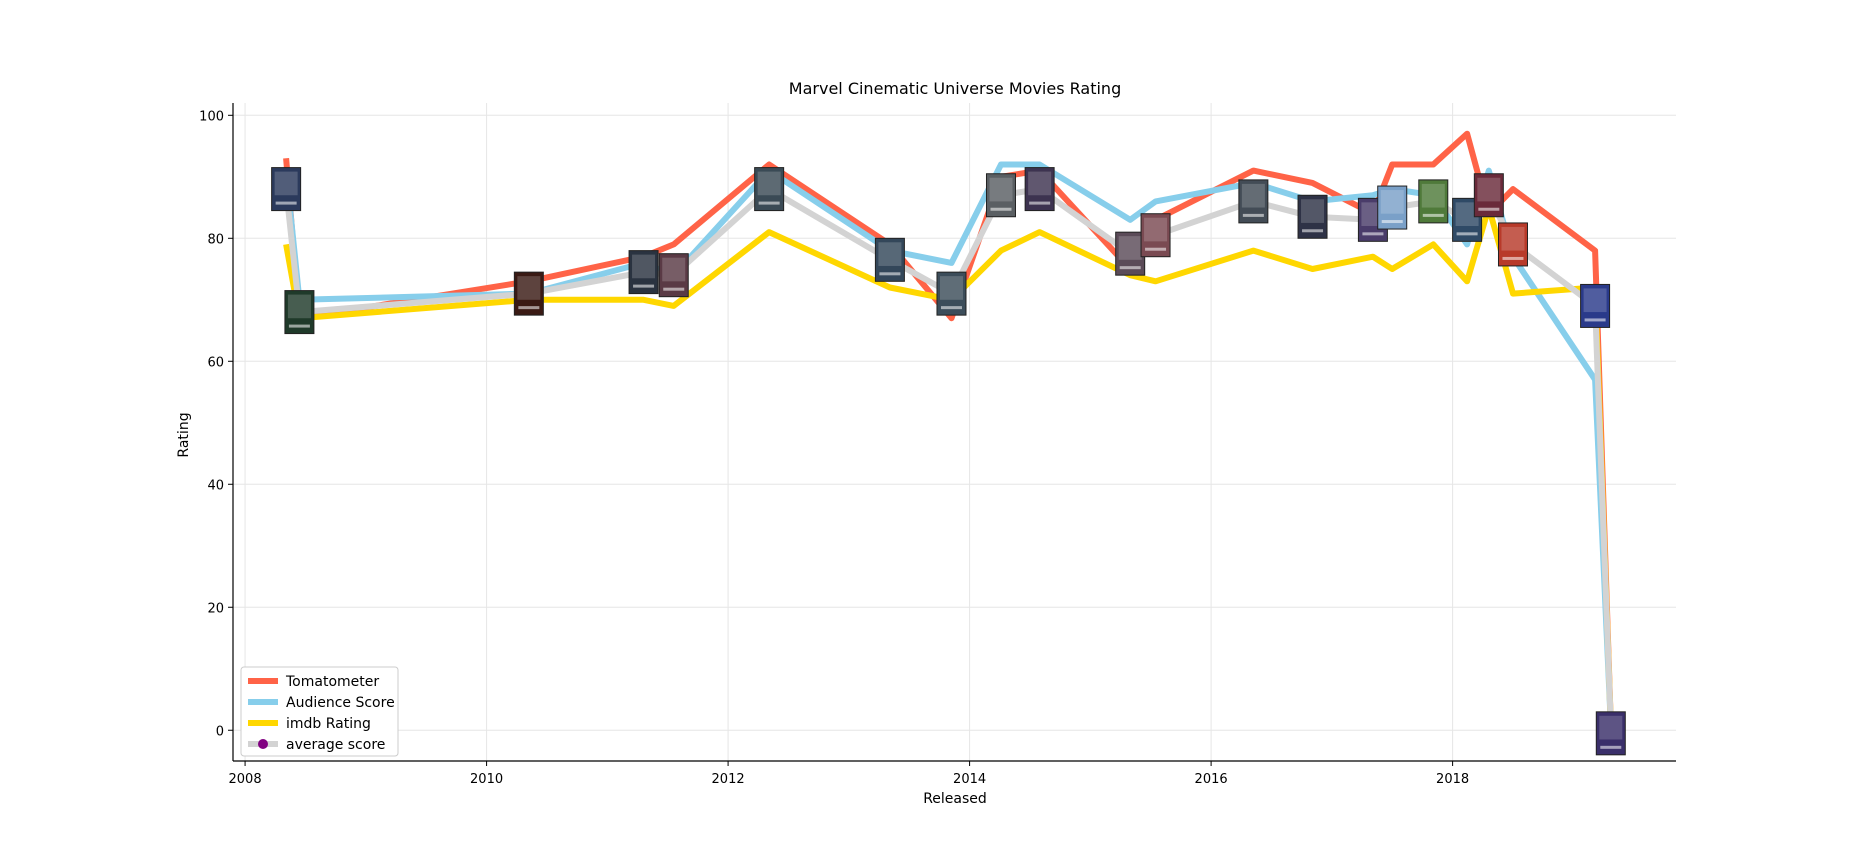 The image size is (1850, 850). I want to click on legend-label: imdb Rating, so click(328, 724).